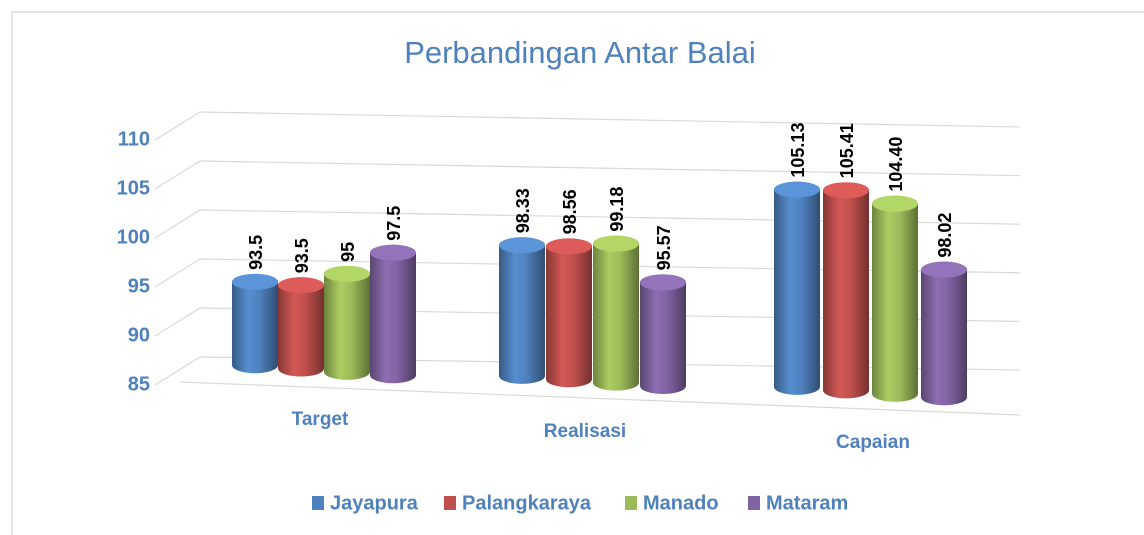  Describe the element at coordinates (570, 211) in the screenshot. I see `data-label: 98.56` at that location.